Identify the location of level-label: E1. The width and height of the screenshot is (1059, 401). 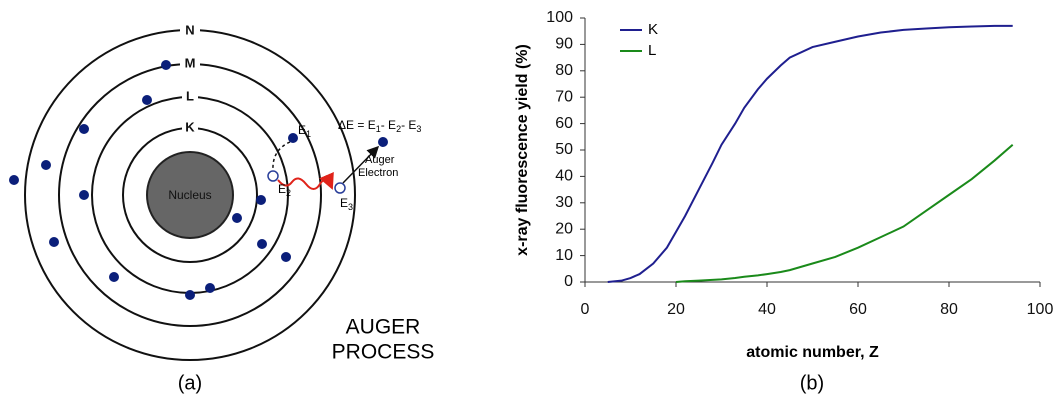
(304, 131).